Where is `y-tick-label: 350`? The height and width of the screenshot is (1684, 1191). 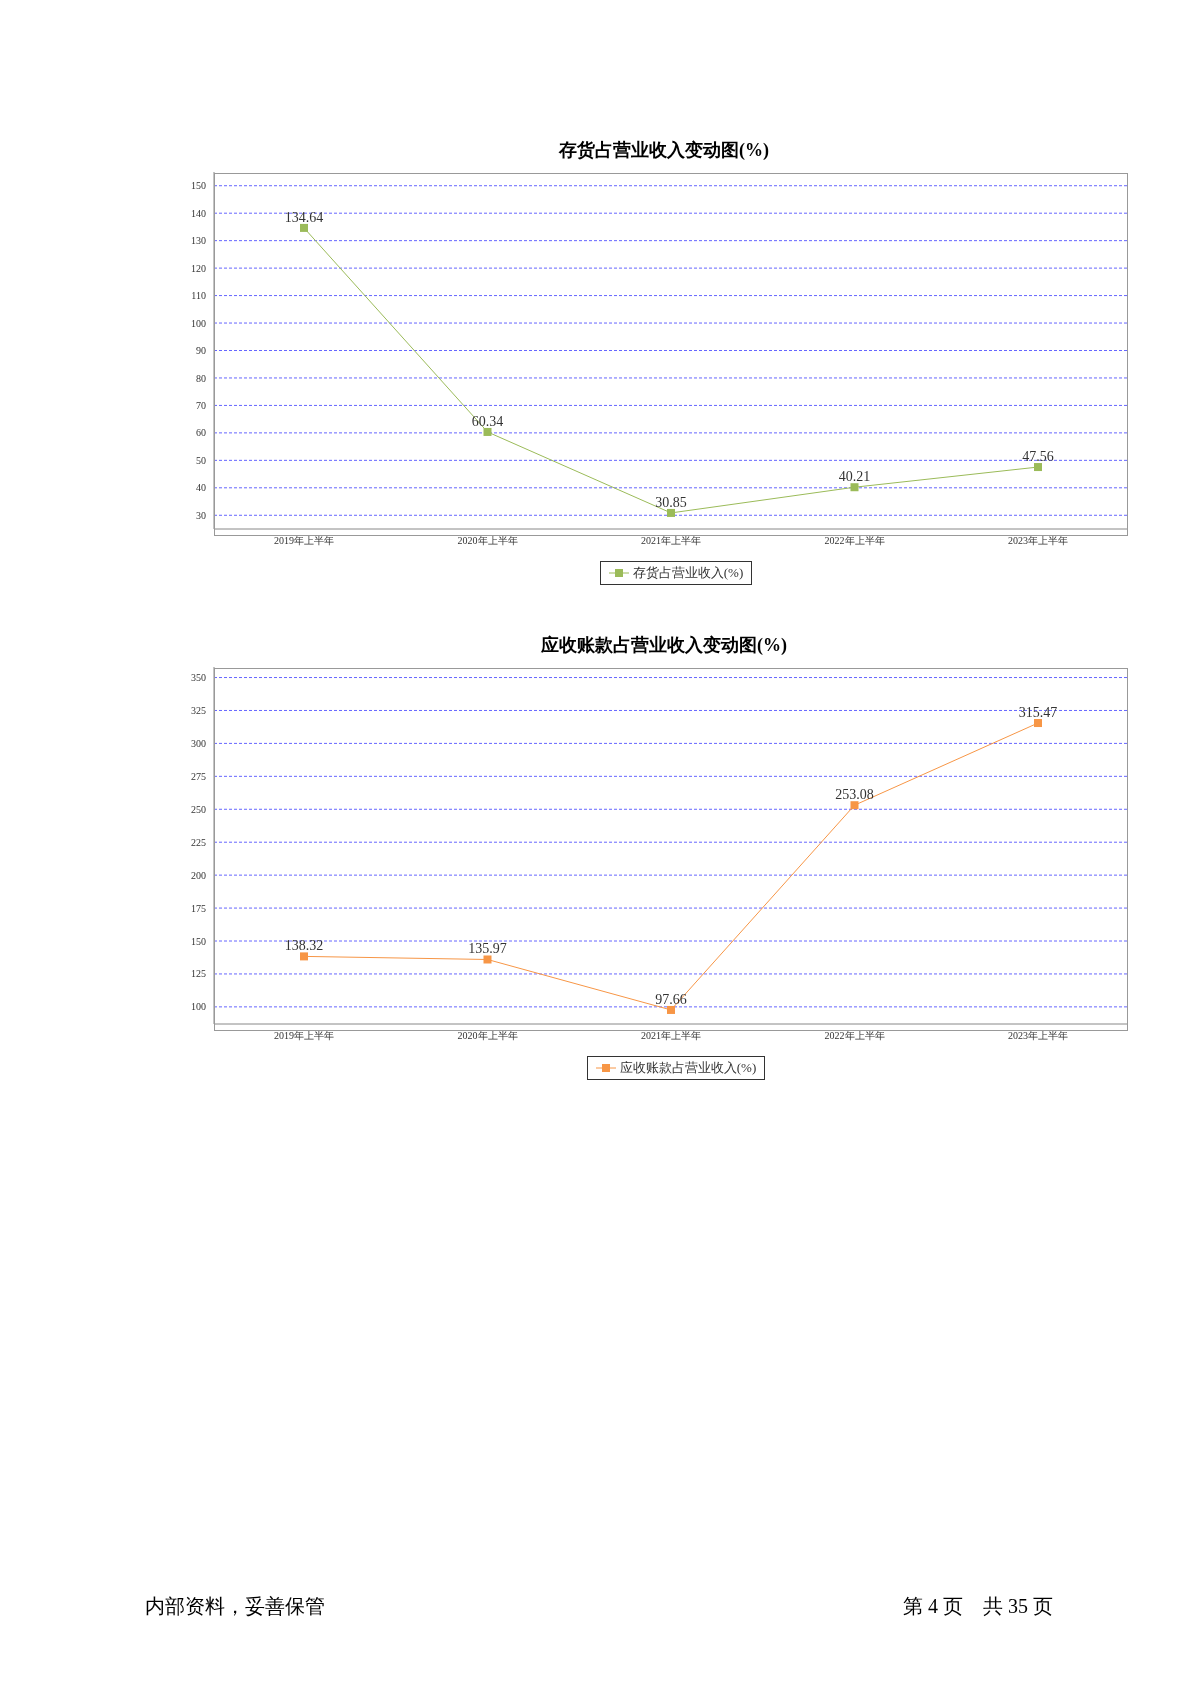
y-tick-label: 350 is located at coordinates (198, 678).